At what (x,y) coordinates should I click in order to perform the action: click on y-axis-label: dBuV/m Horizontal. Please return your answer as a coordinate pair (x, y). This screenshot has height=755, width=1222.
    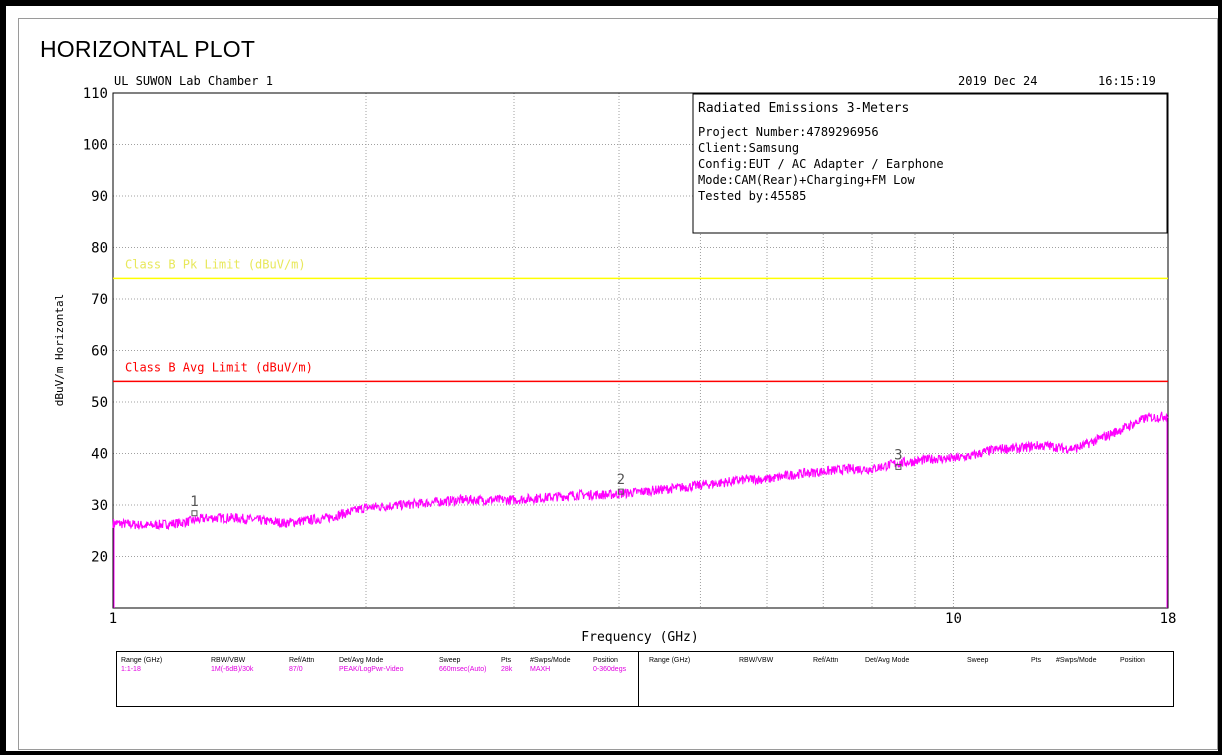
    Looking at the image, I should click on (59, 350).